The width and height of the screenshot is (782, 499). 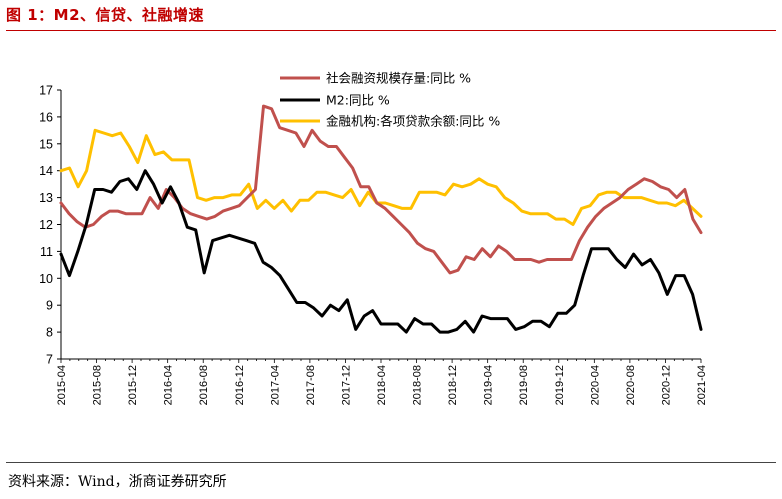 I want to click on x-tick-label: 2015-12, so click(x=133, y=385).